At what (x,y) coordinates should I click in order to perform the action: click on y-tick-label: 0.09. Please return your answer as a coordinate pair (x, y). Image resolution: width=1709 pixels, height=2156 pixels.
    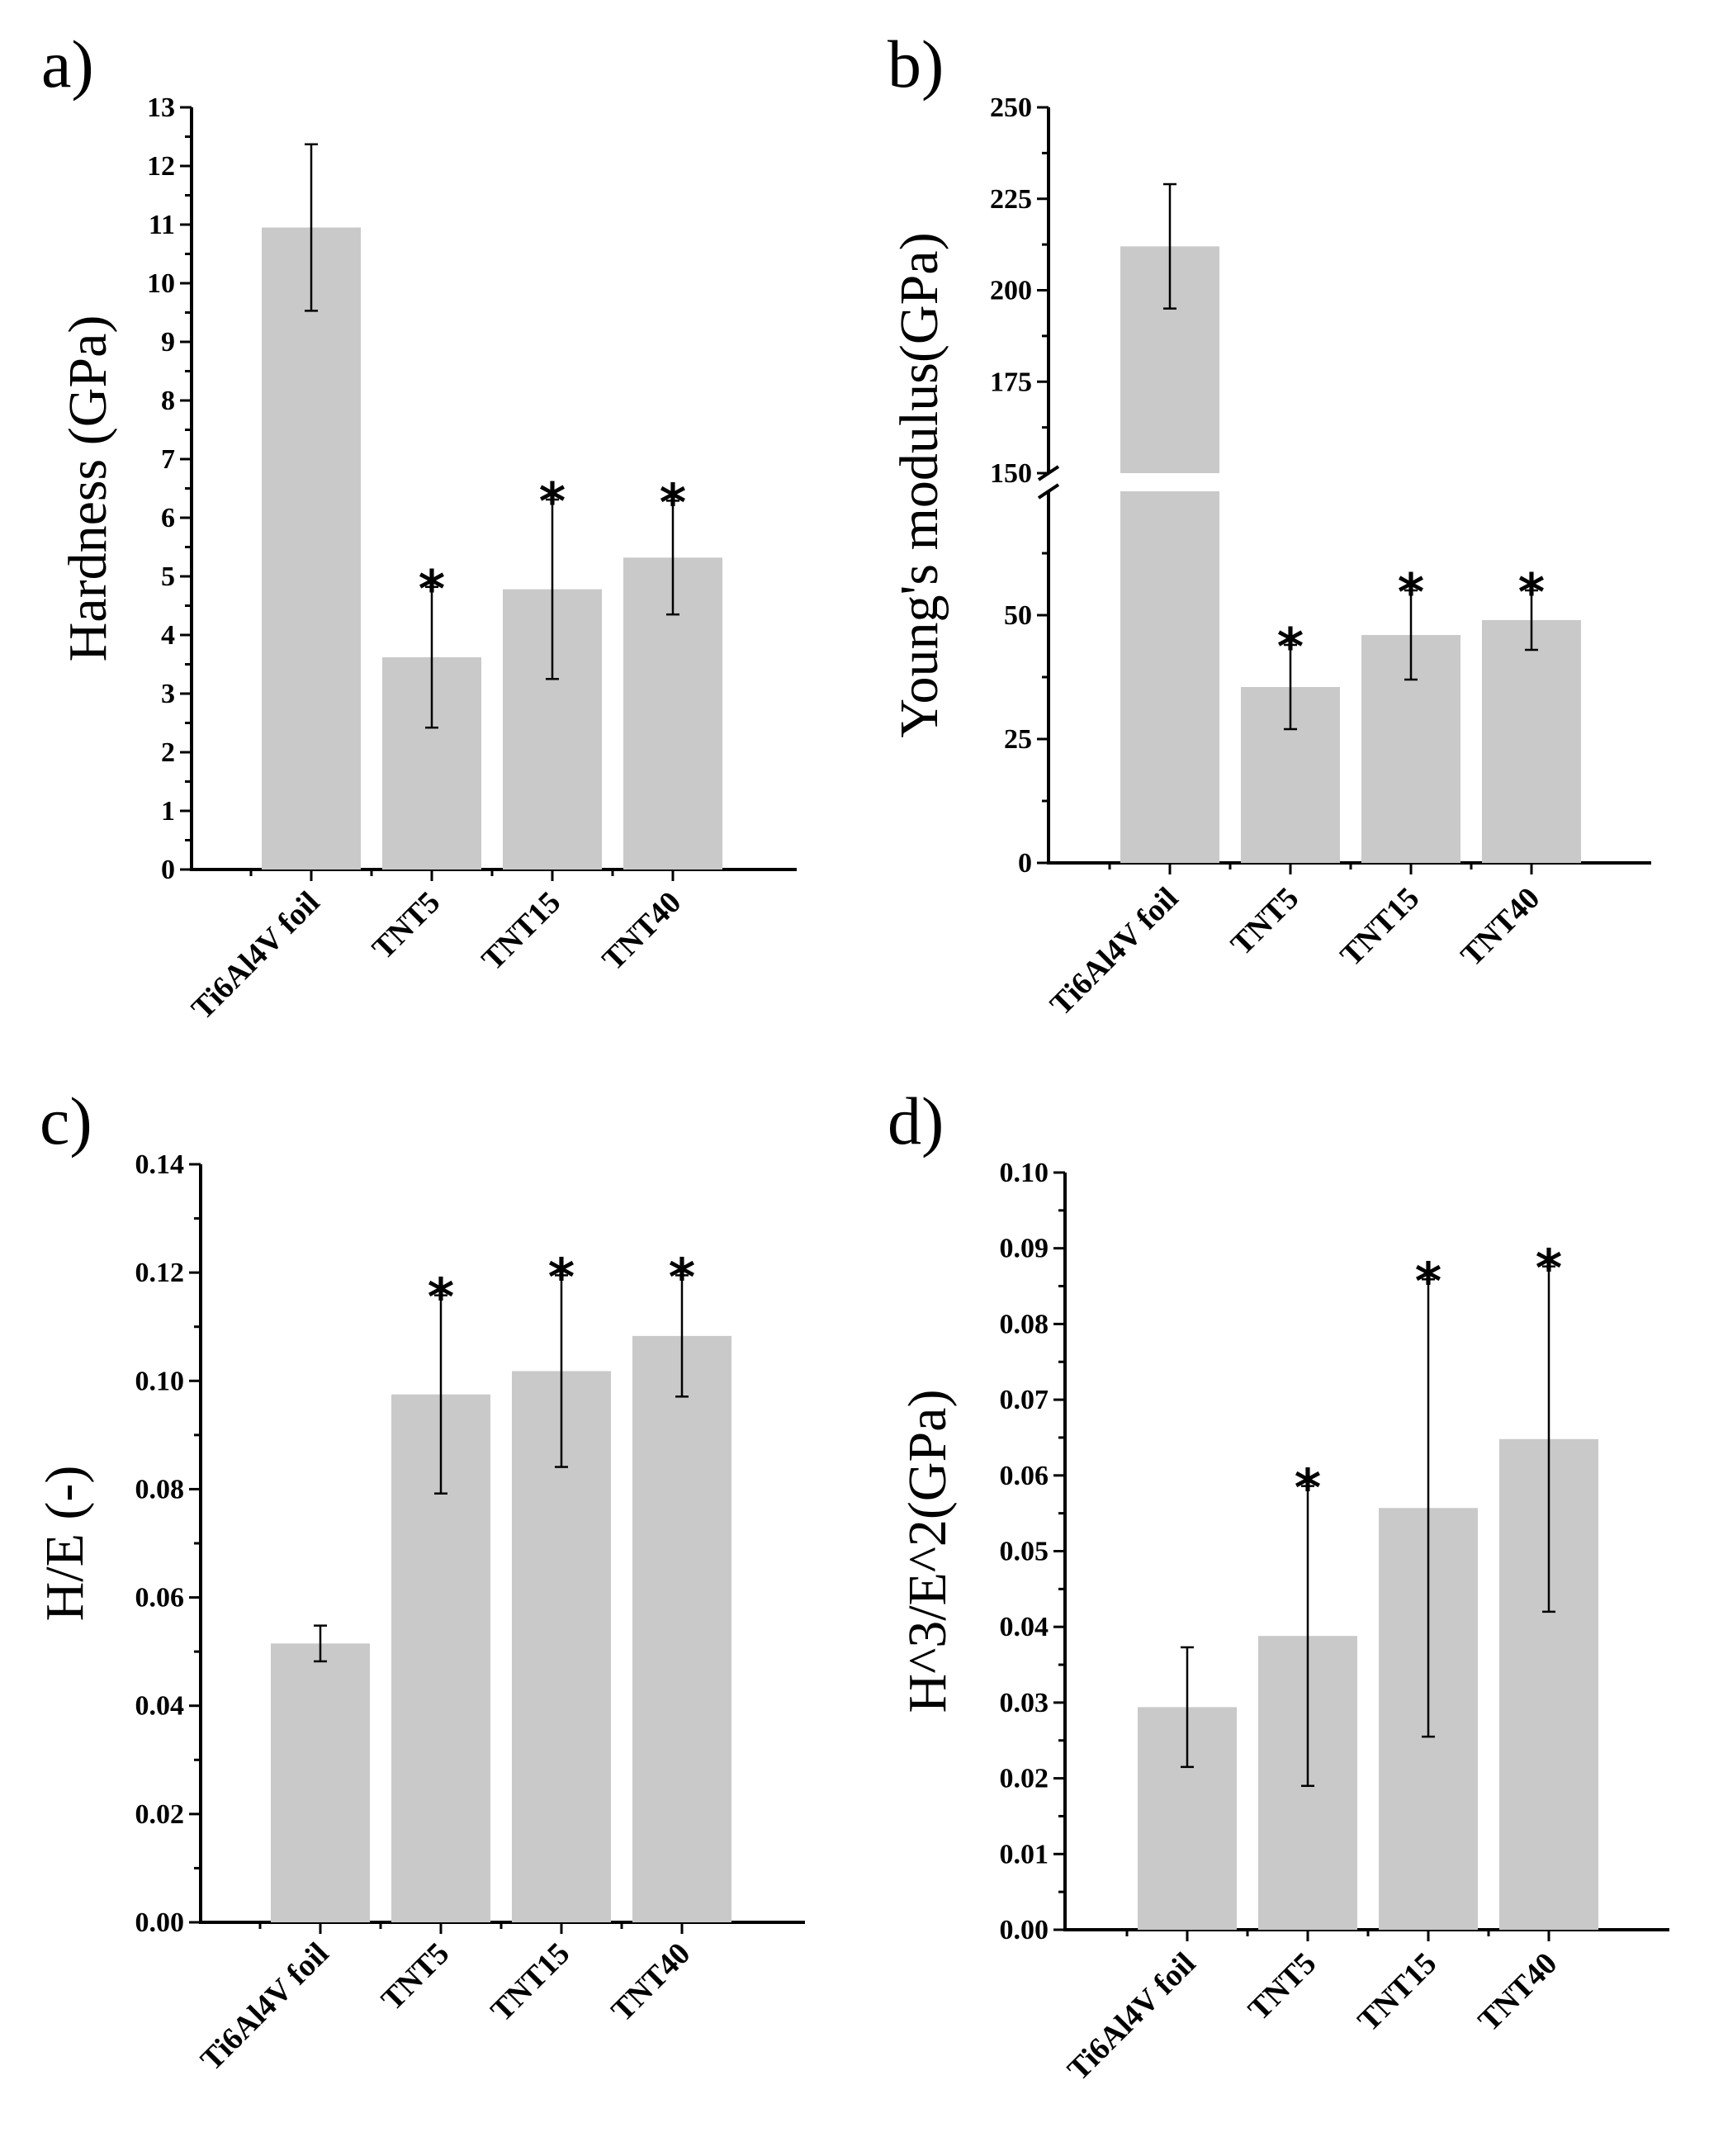
    Looking at the image, I should click on (1024, 1249).